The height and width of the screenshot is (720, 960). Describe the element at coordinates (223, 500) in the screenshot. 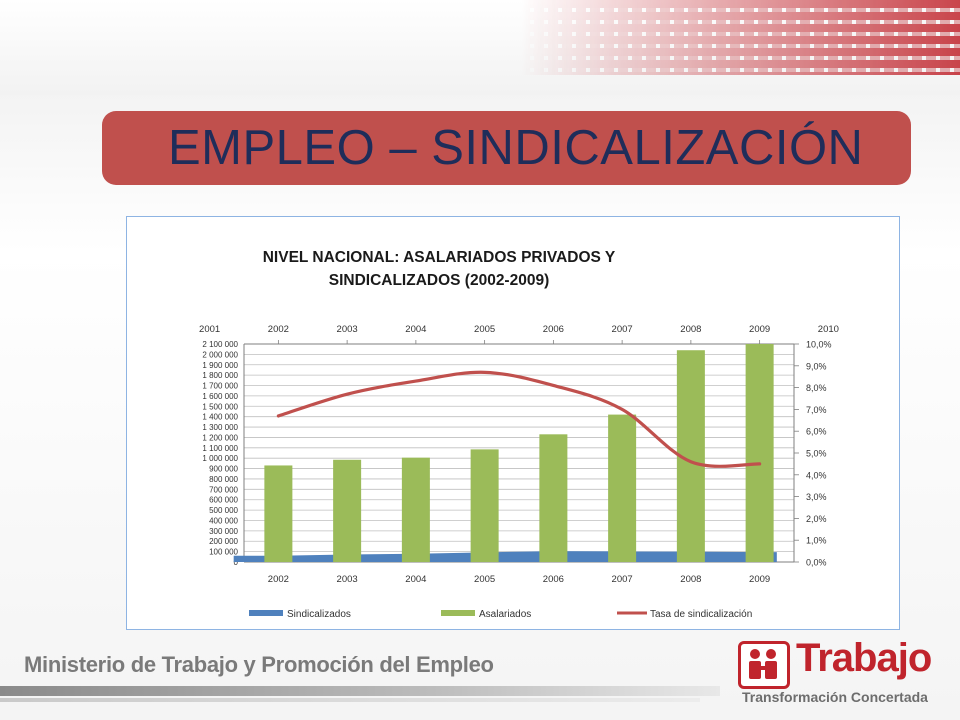

I see `y-tick-label: 600 000` at that location.